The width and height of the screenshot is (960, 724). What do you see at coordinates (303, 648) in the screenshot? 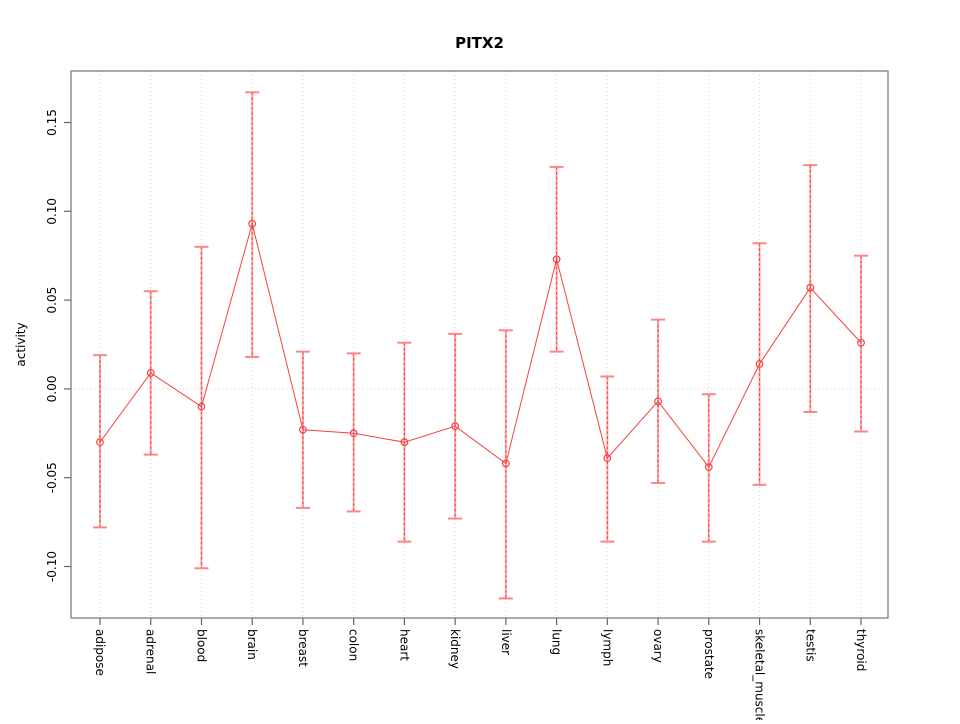
I see `x-tick-label: breast` at bounding box center [303, 648].